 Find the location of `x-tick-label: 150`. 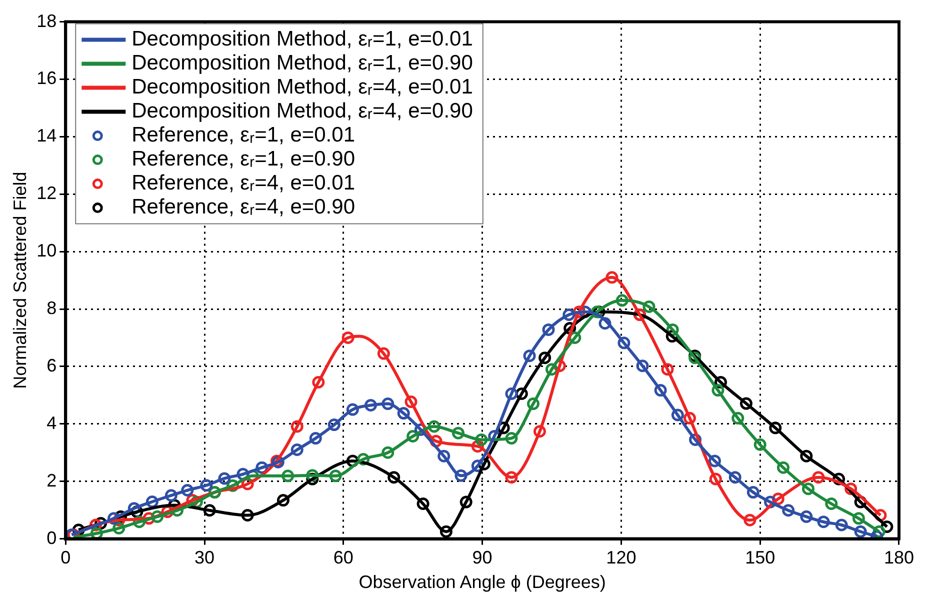

x-tick-label: 150 is located at coordinates (760, 558).